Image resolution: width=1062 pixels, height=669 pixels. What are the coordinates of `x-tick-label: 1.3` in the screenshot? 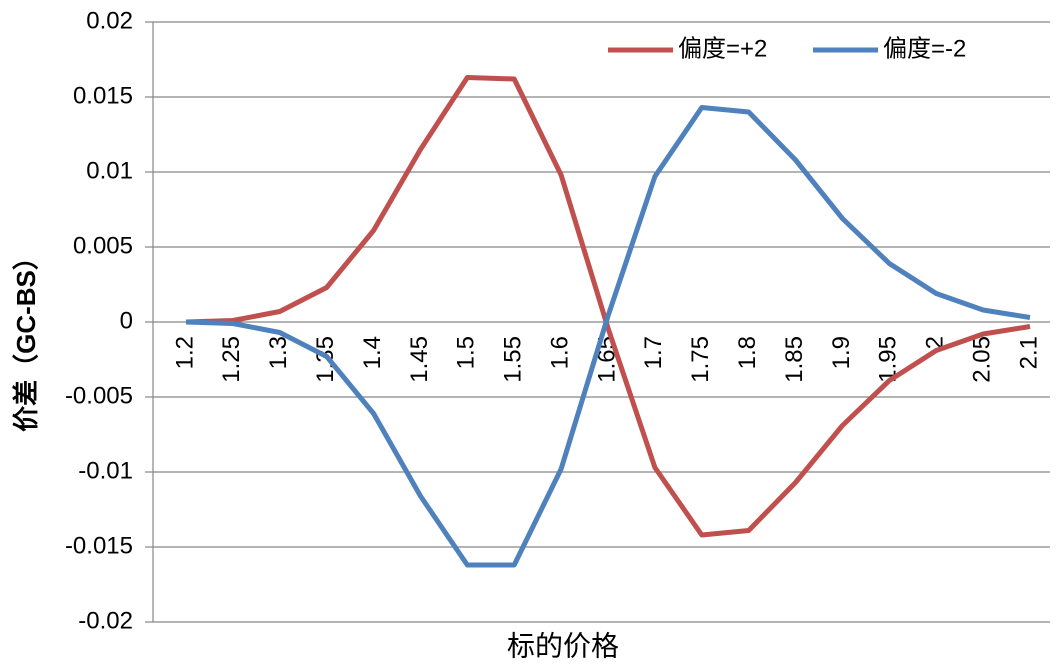 It's located at (278, 352).